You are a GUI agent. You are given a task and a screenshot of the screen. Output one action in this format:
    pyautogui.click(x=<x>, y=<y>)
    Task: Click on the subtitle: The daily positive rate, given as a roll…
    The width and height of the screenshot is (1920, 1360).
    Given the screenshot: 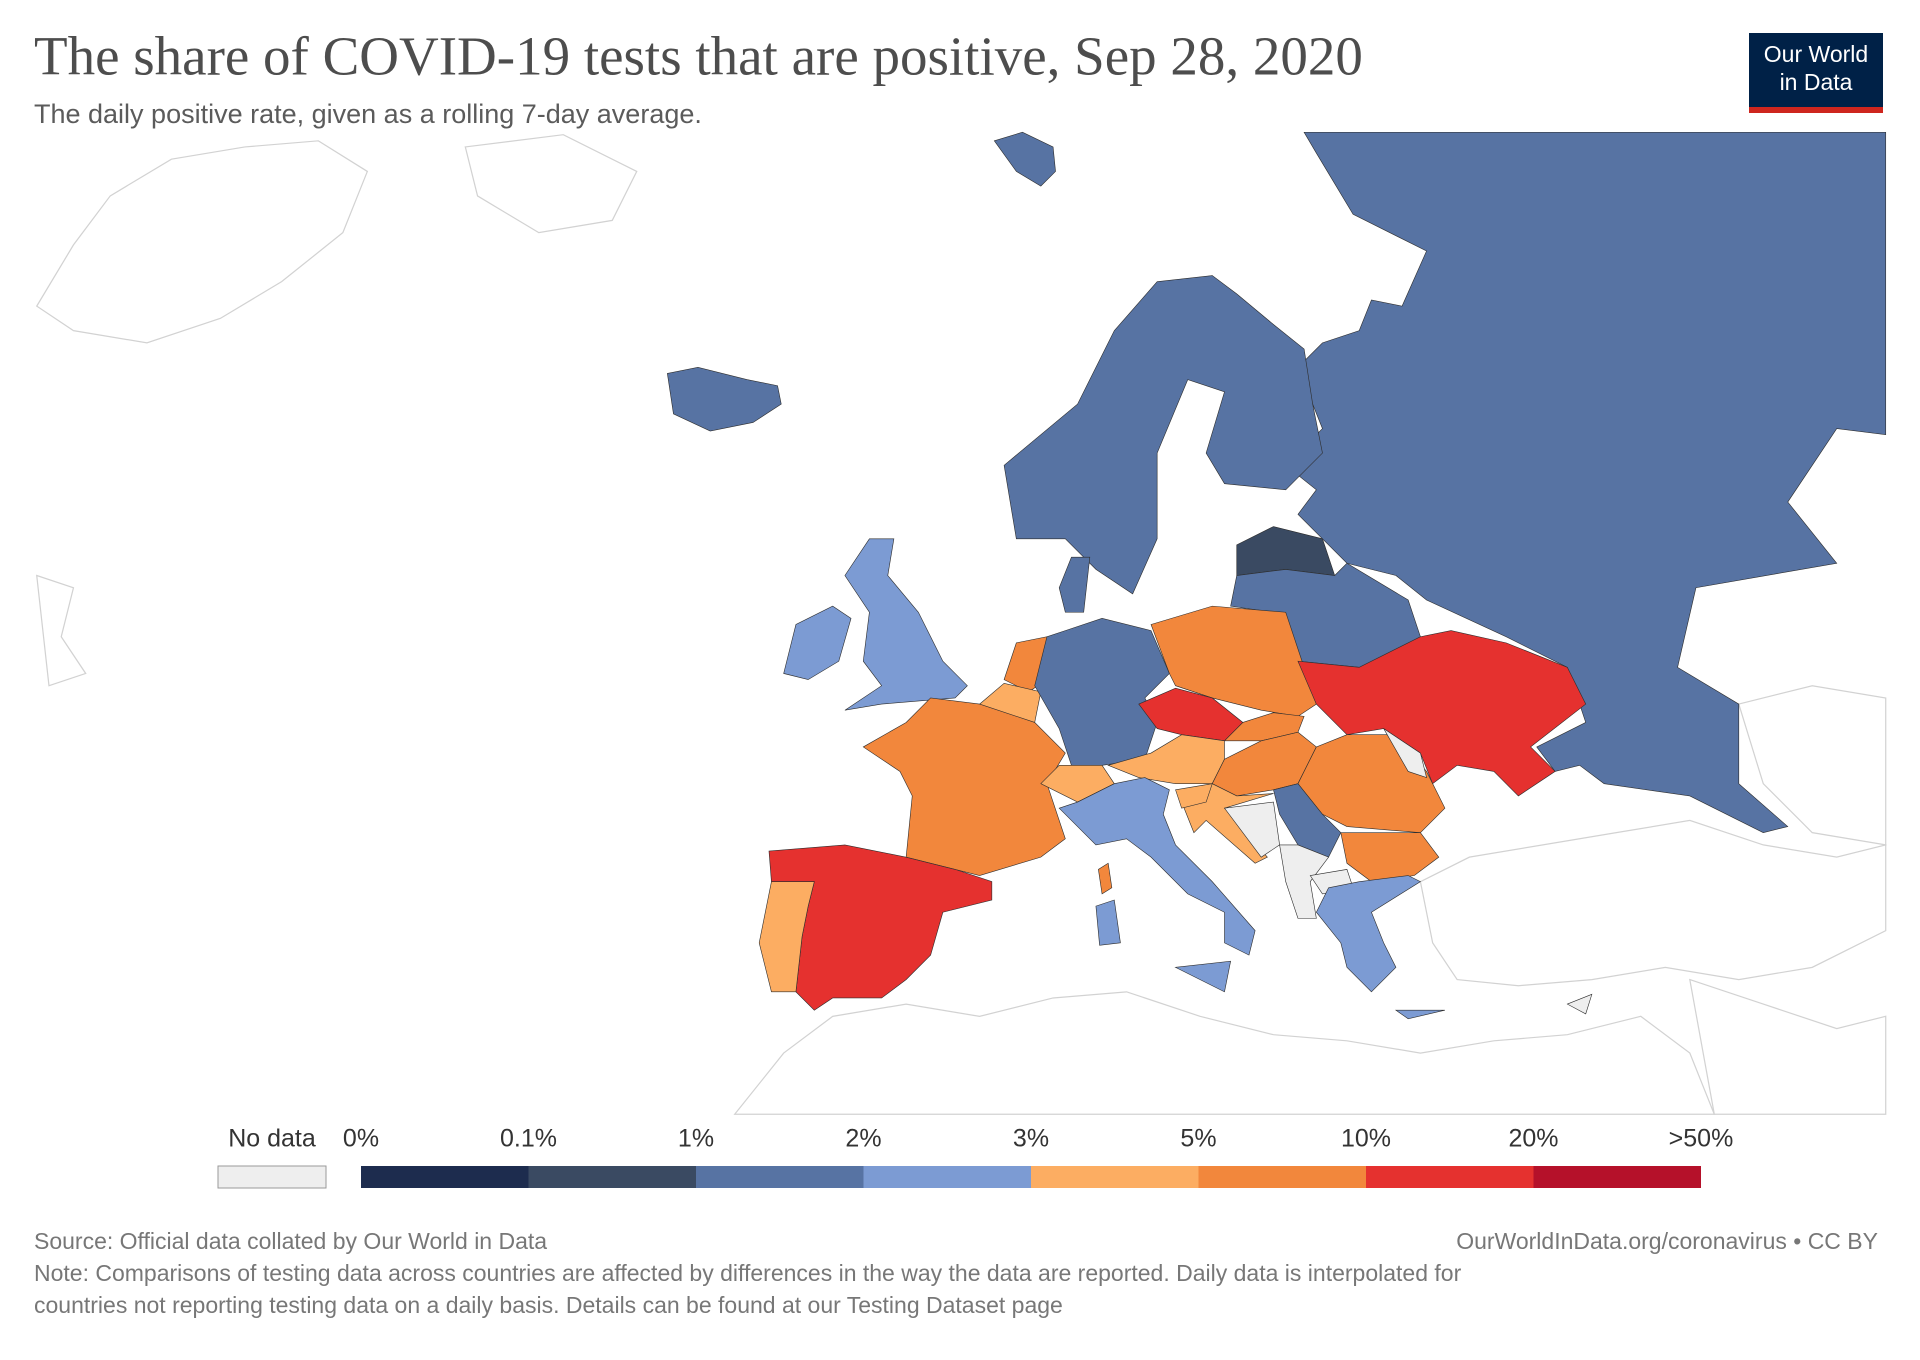 What is the action you would take?
    pyautogui.click(x=368, y=114)
    